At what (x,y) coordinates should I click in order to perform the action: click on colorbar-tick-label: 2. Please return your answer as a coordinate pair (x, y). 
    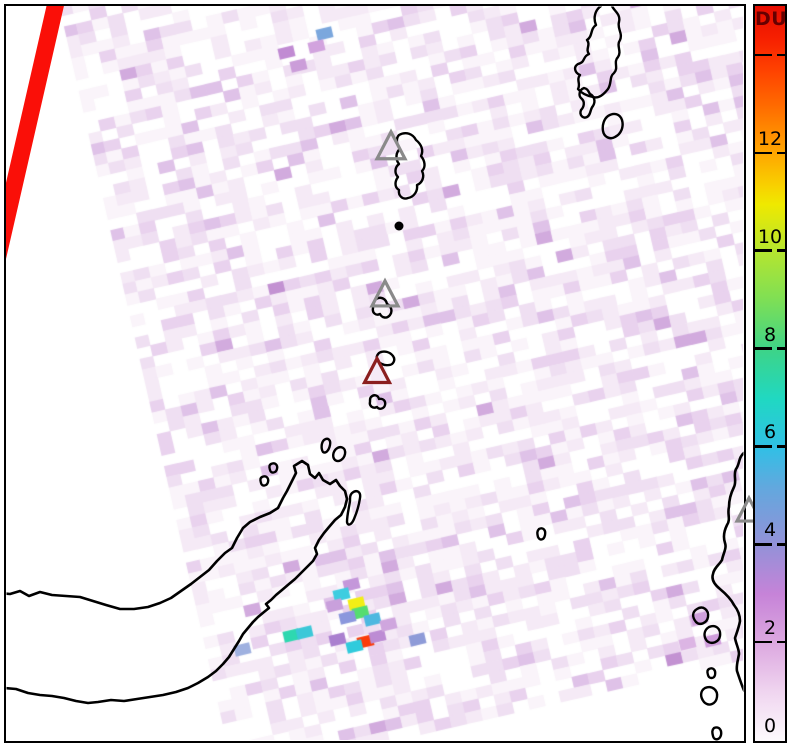
    Looking at the image, I should click on (770, 628).